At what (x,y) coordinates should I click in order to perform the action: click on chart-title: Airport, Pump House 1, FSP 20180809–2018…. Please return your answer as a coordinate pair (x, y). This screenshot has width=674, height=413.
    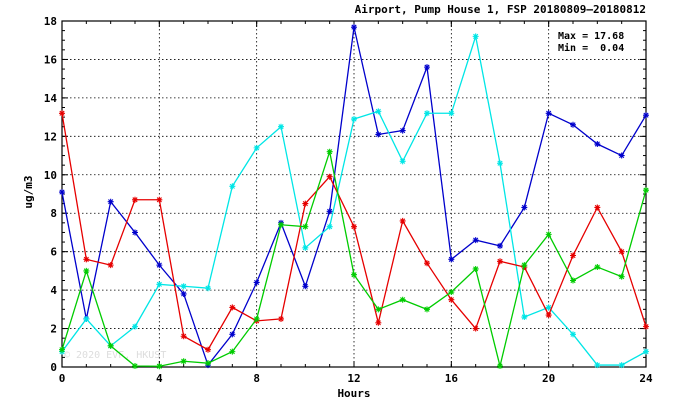
    Looking at the image, I should click on (500, 9).